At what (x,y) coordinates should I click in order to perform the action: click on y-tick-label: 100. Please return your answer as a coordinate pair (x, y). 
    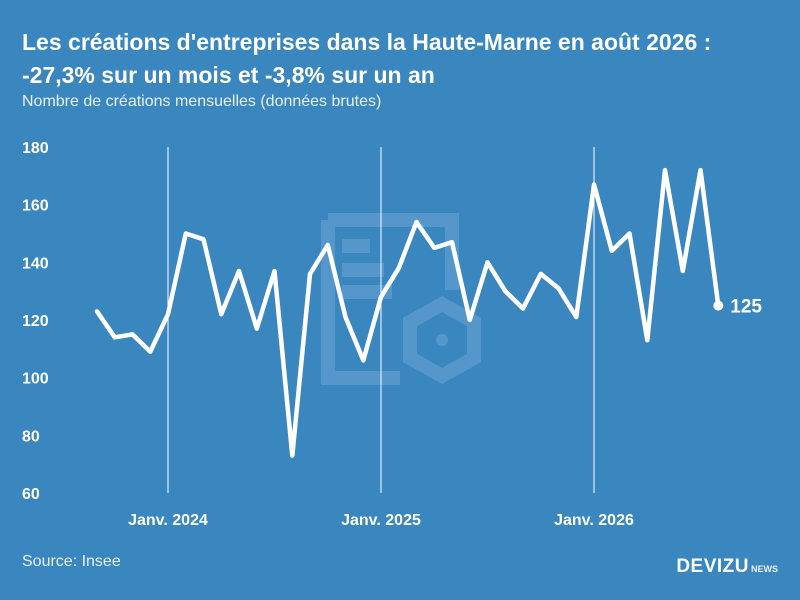
    Looking at the image, I should click on (35, 379).